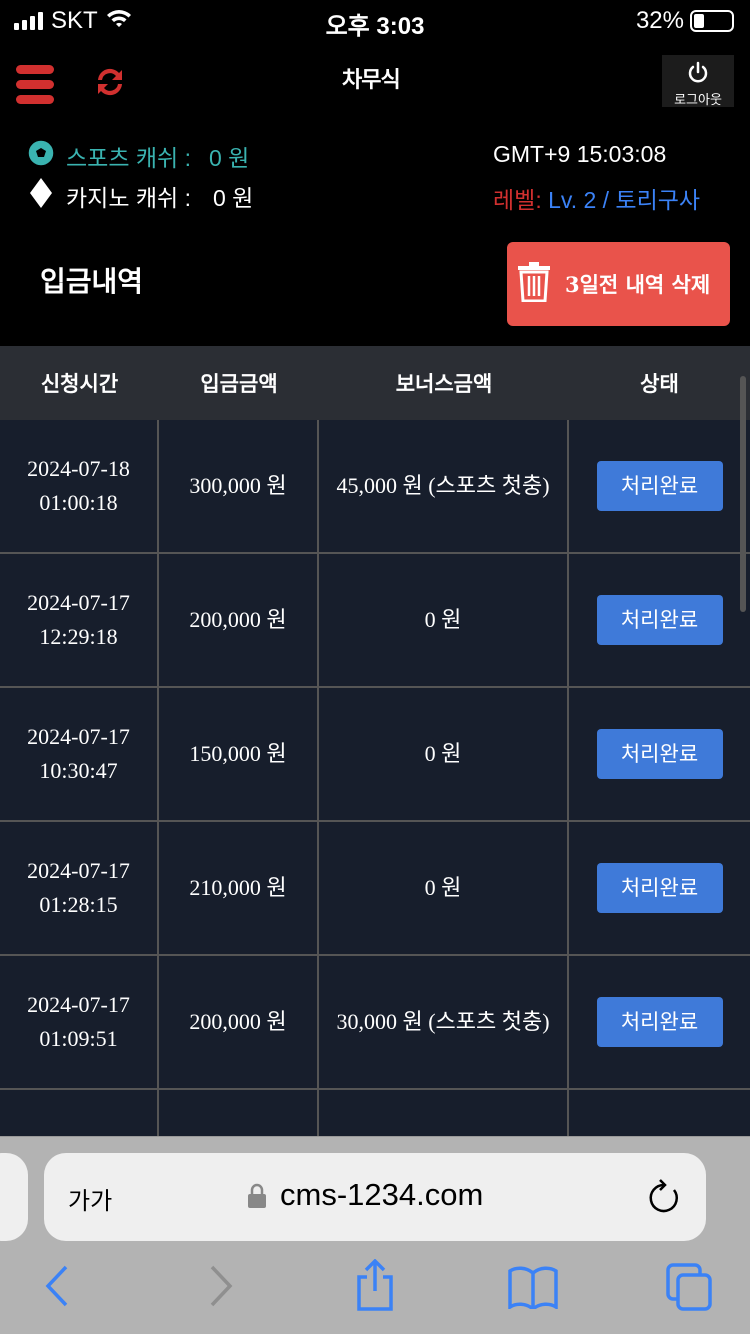 The height and width of the screenshot is (1334, 750). Describe the element at coordinates (14, 1197) in the screenshot. I see `previous-tab` at that location.